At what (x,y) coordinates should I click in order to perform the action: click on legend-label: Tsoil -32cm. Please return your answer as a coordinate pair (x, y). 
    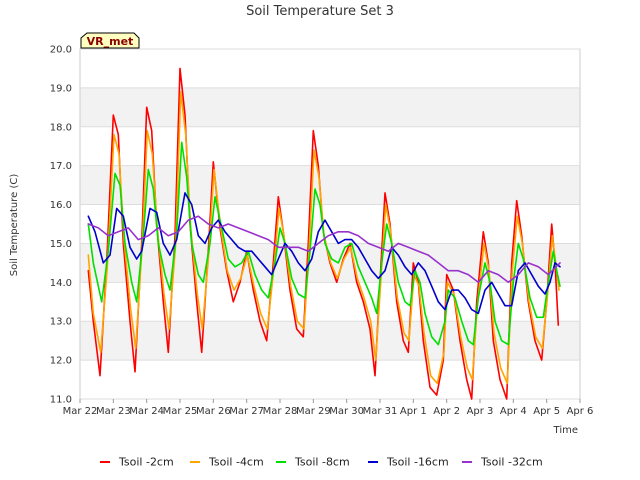
    Looking at the image, I should click on (511, 462).